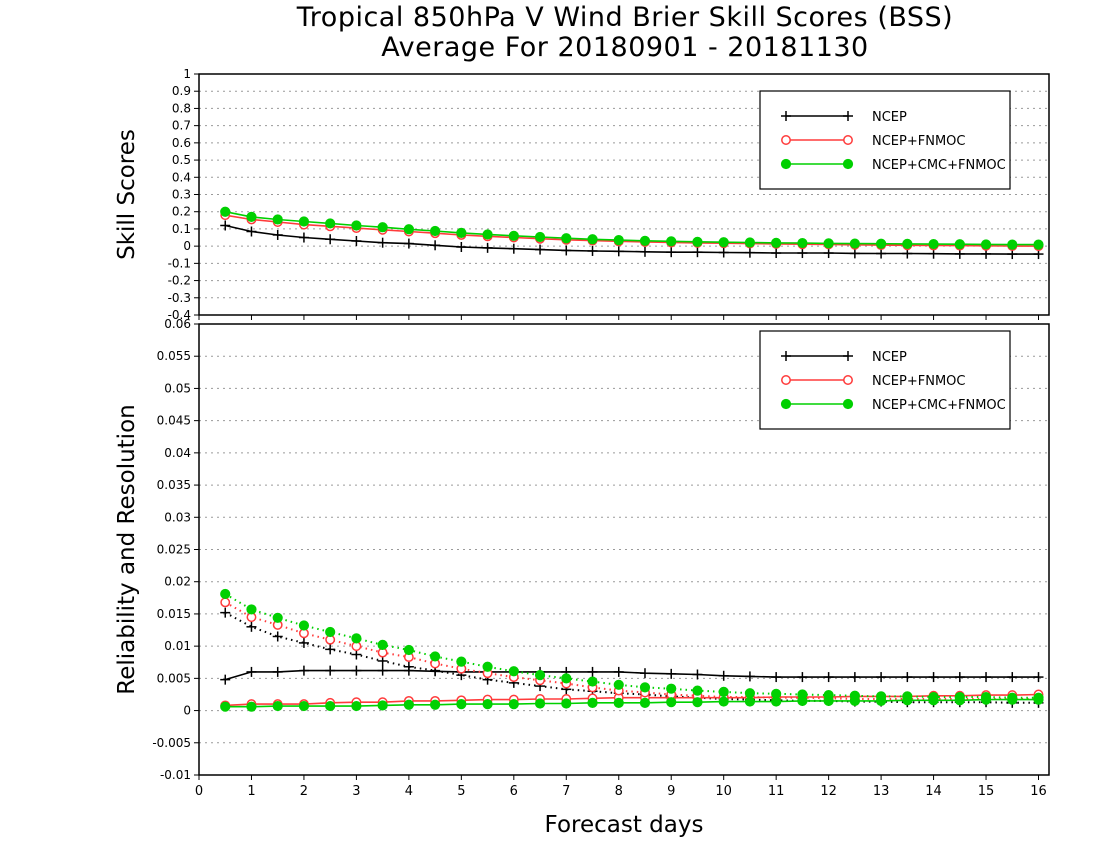 This screenshot has width=1100, height=850. What do you see at coordinates (1038, 791) in the screenshot?
I see `x-tick-label: 16` at bounding box center [1038, 791].